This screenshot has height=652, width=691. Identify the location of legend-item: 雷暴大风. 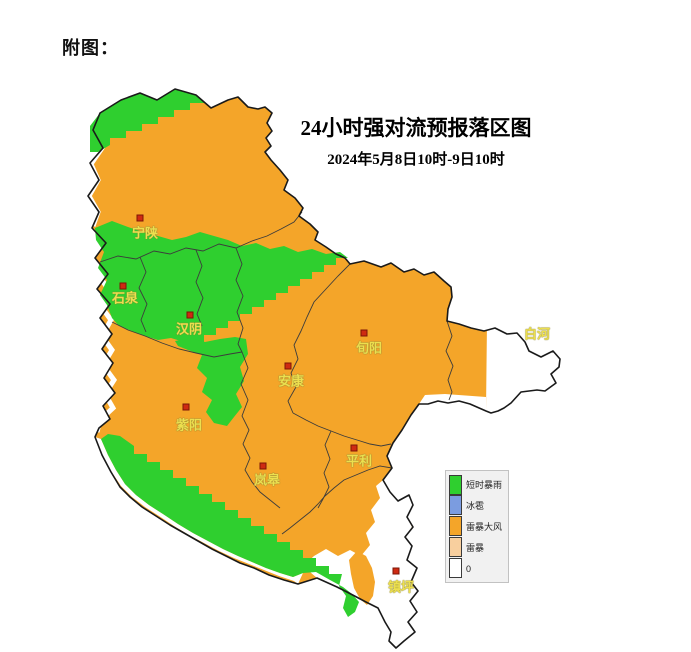
(475, 526).